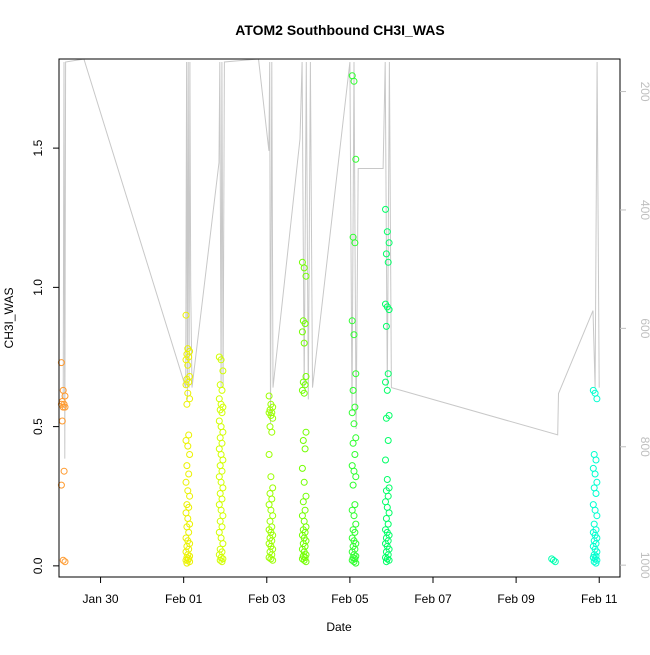 Image resolution: width=650 pixels, height=655 pixels. I want to click on y-tick-label: 0.0, so click(38, 565).